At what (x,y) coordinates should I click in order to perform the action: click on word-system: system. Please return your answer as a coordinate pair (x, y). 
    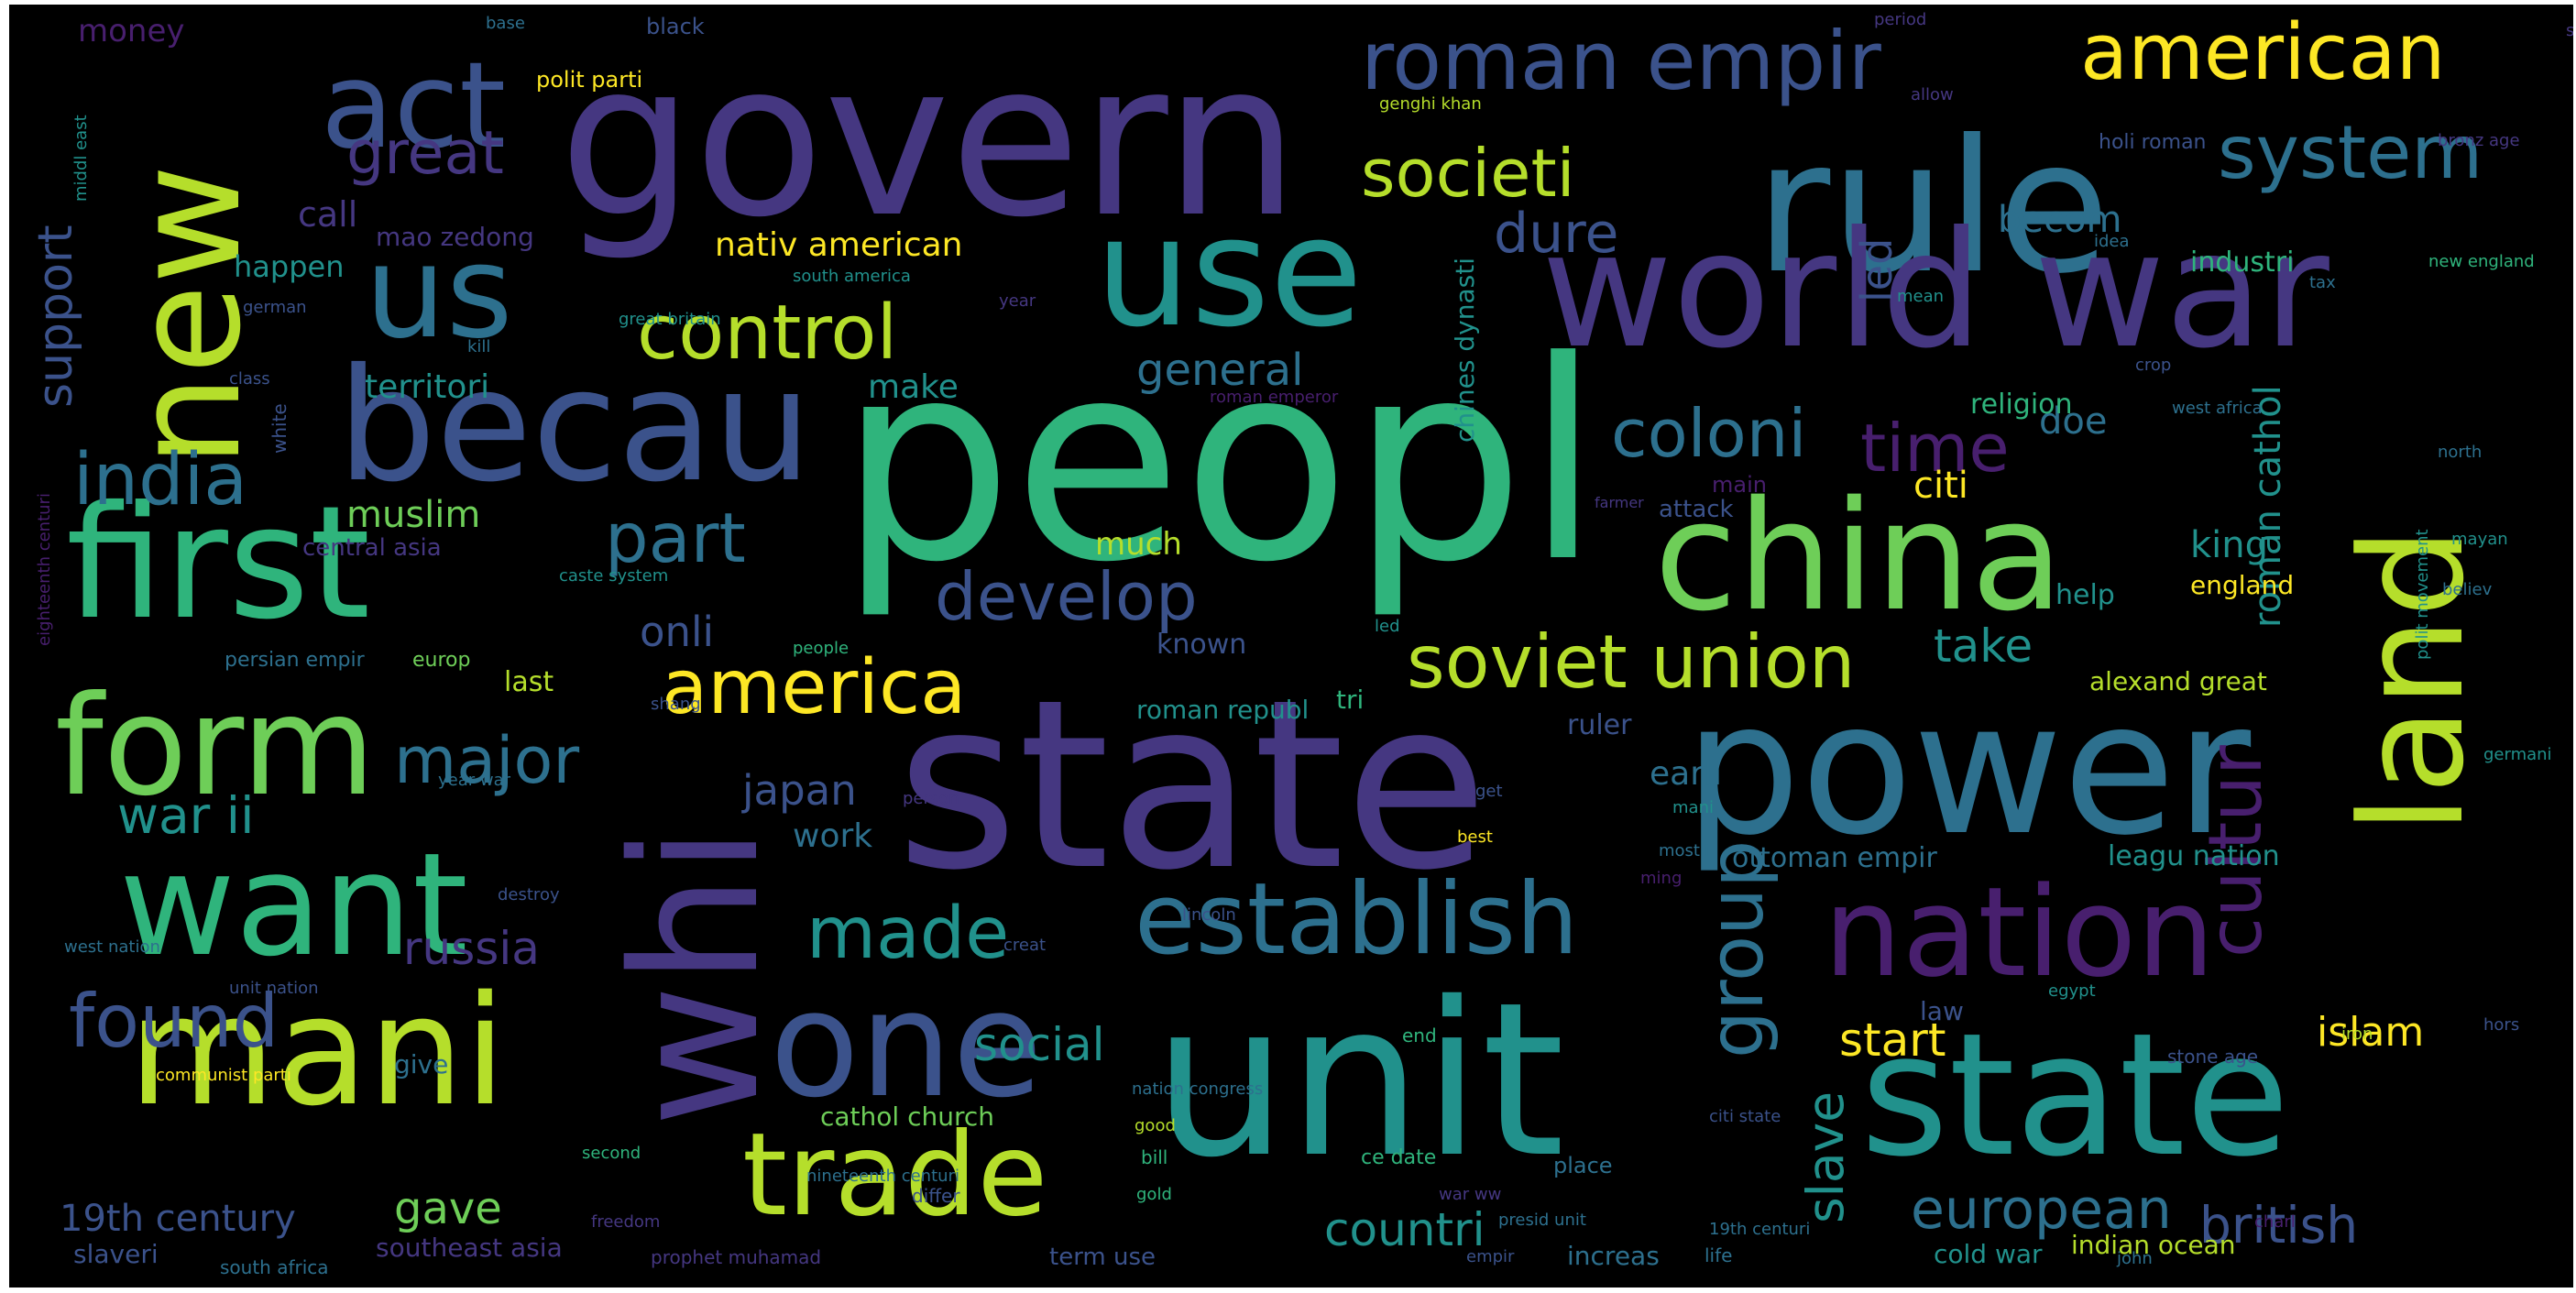
    Looking at the image, I should click on (2350, 152).